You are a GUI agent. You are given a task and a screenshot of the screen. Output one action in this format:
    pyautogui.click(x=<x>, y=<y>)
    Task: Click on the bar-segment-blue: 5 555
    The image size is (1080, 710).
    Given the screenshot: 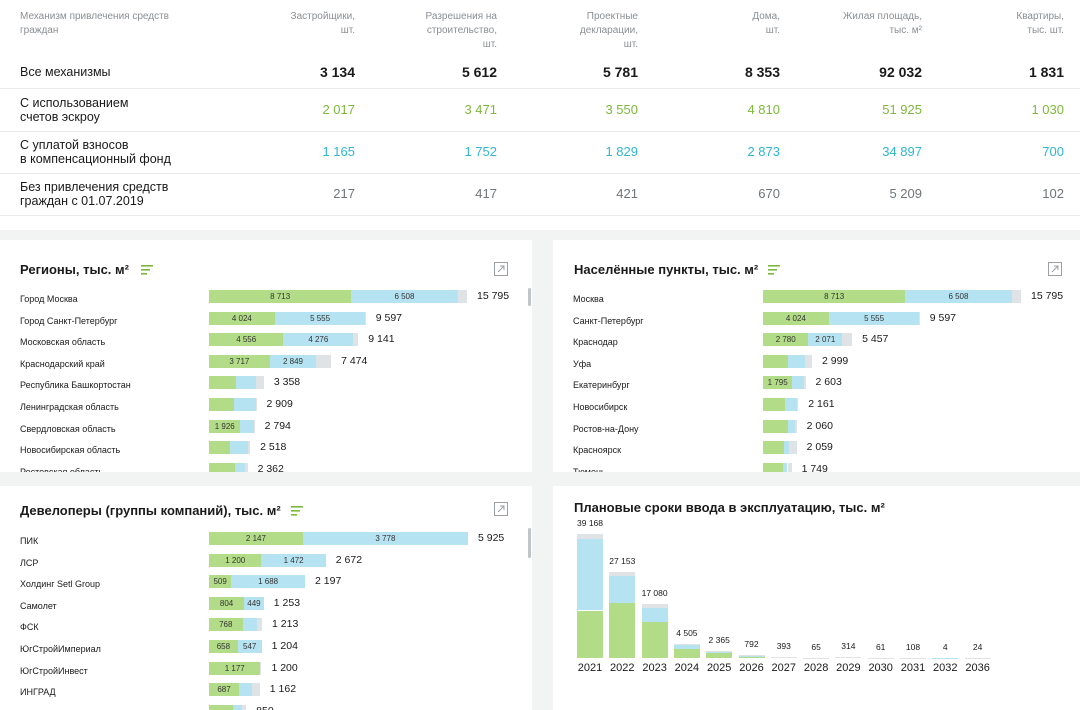 What is the action you would take?
    pyautogui.click(x=874, y=318)
    